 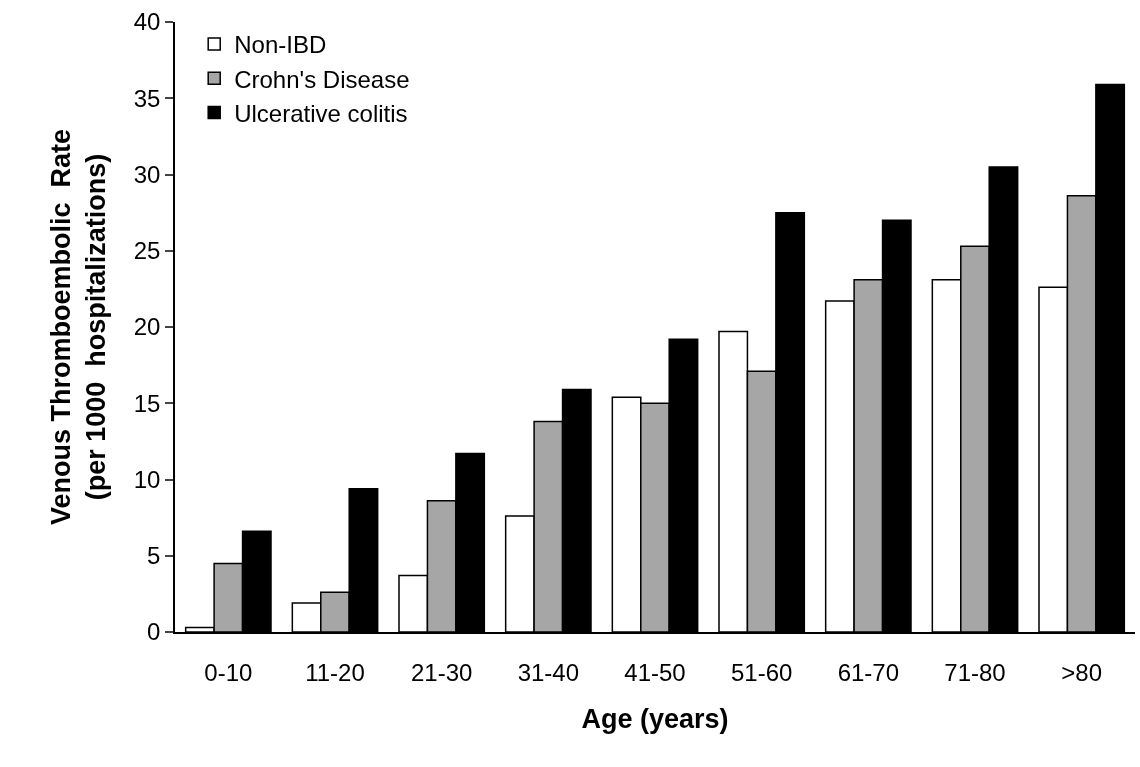 I want to click on y-tick-label: 25, so click(x=147, y=251).